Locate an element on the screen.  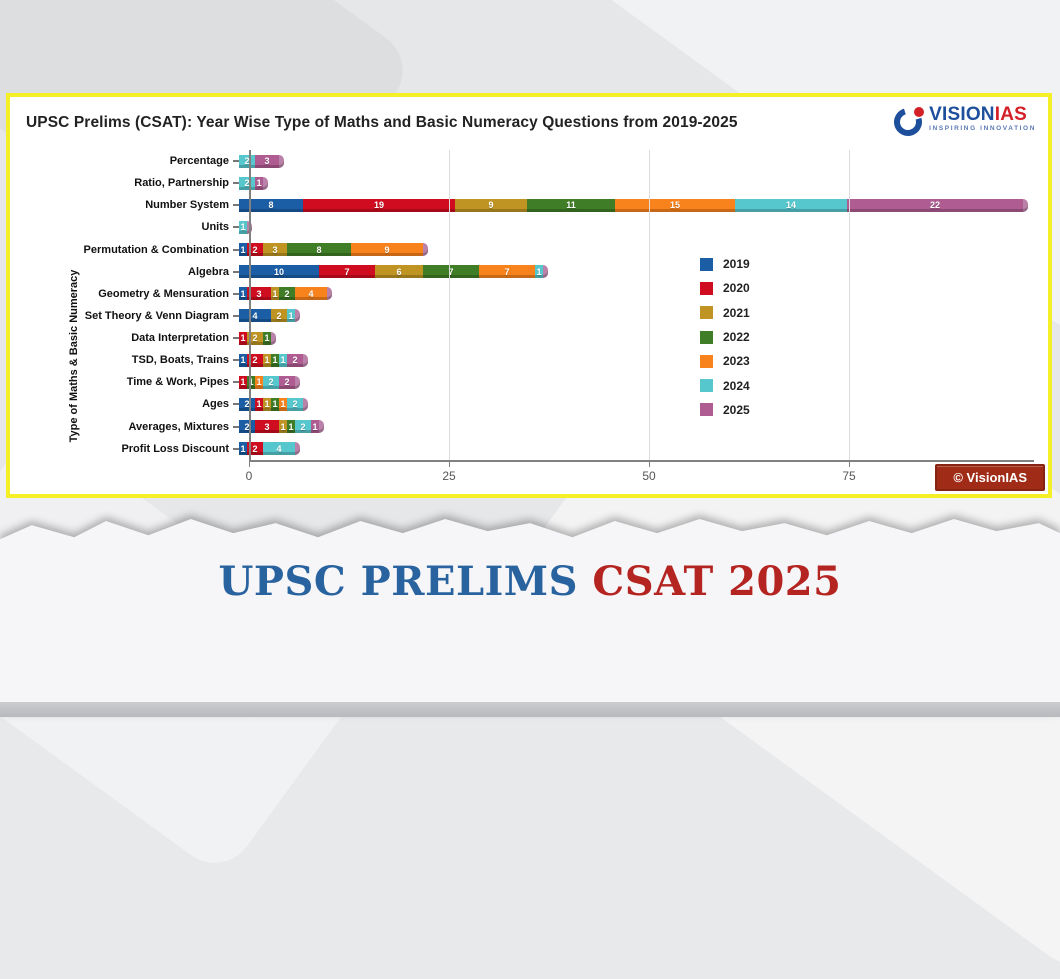
gridline is located at coordinates (849, 305).